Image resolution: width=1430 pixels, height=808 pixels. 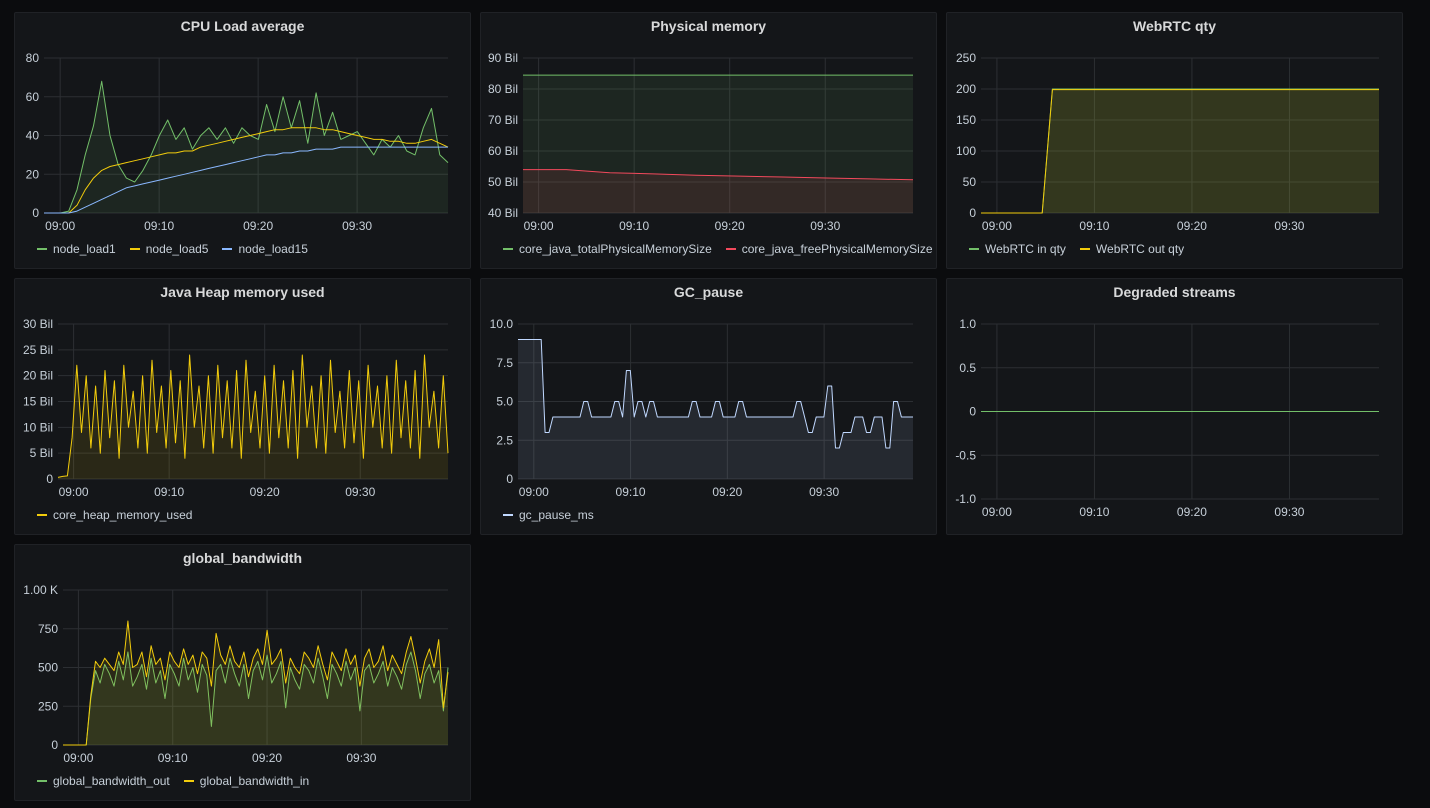 What do you see at coordinates (708, 292) in the screenshot?
I see `panel-title: GC_pause` at bounding box center [708, 292].